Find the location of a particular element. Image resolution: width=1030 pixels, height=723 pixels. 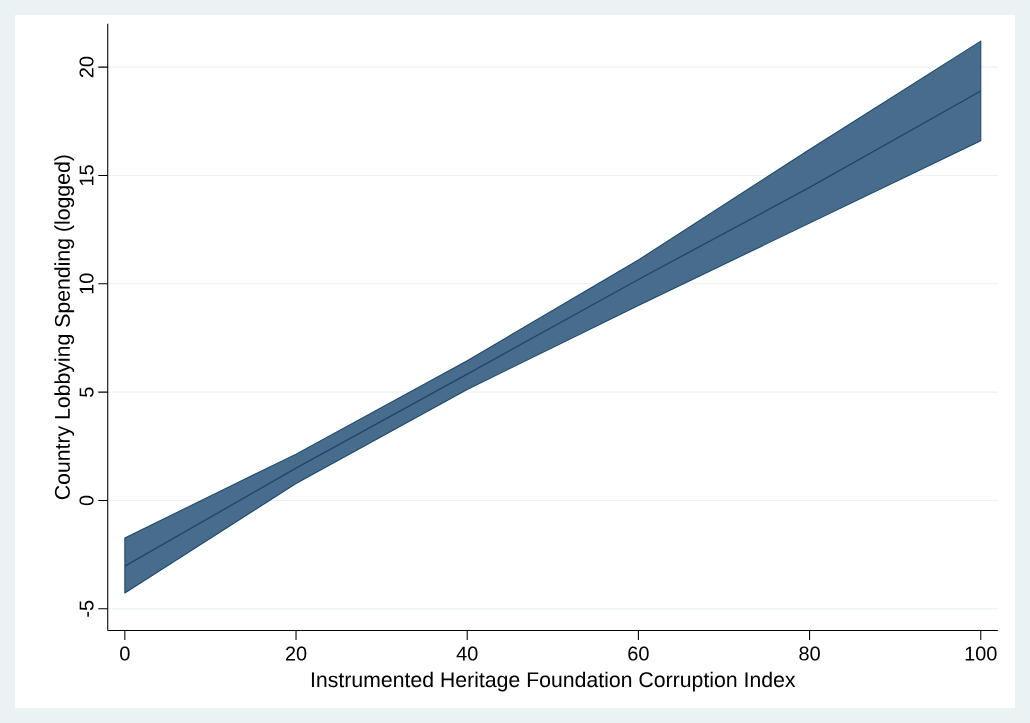

y-axis-title: Country Lobbying Spending (logged) is located at coordinates (64, 327).